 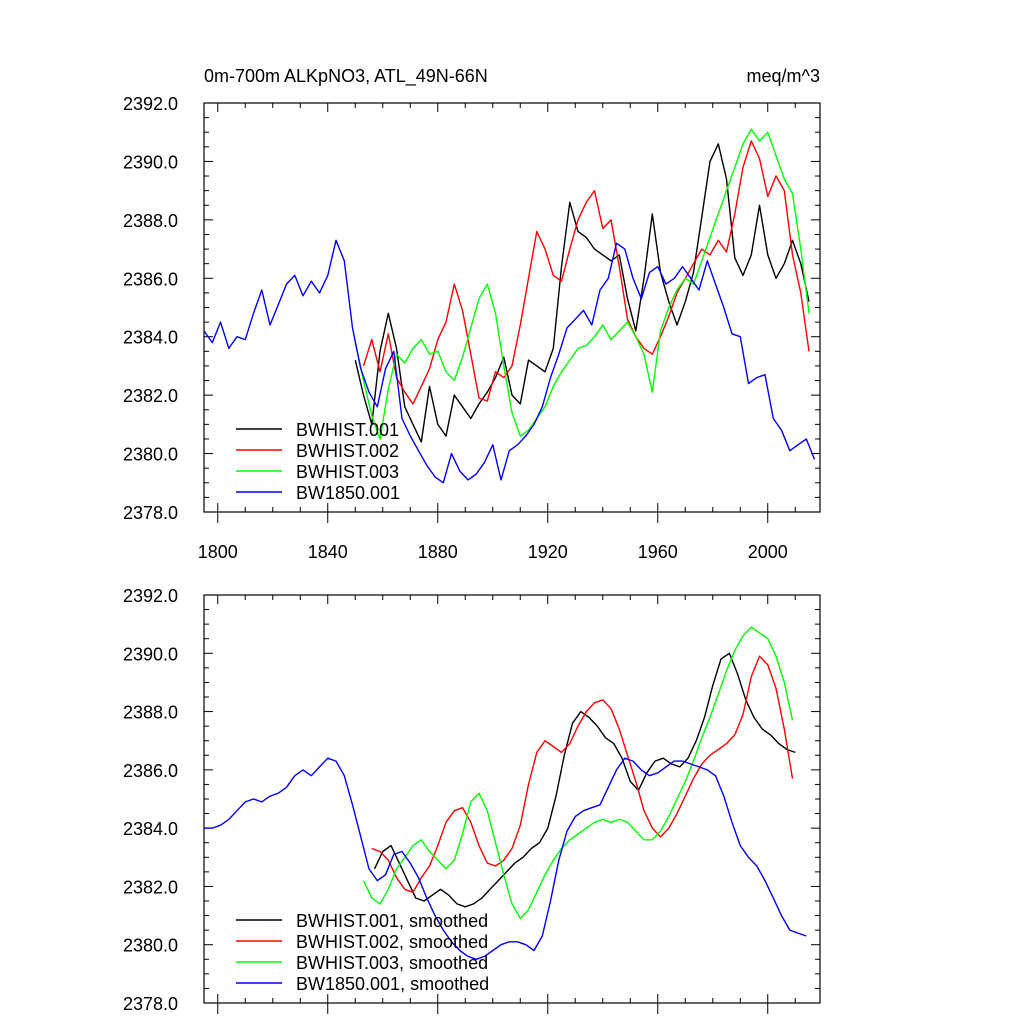 What do you see at coordinates (218, 552) in the screenshot?
I see `x-tick-label: 1800` at bounding box center [218, 552].